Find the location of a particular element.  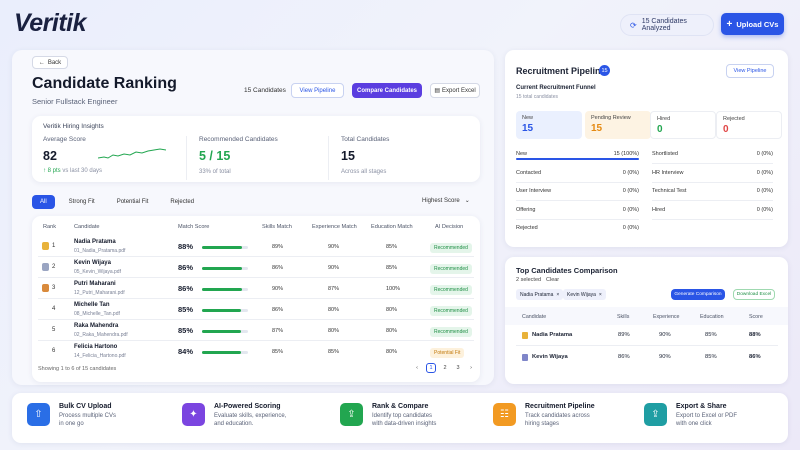

upload-cvs-button: + Upload CVs is located at coordinates (752, 24).